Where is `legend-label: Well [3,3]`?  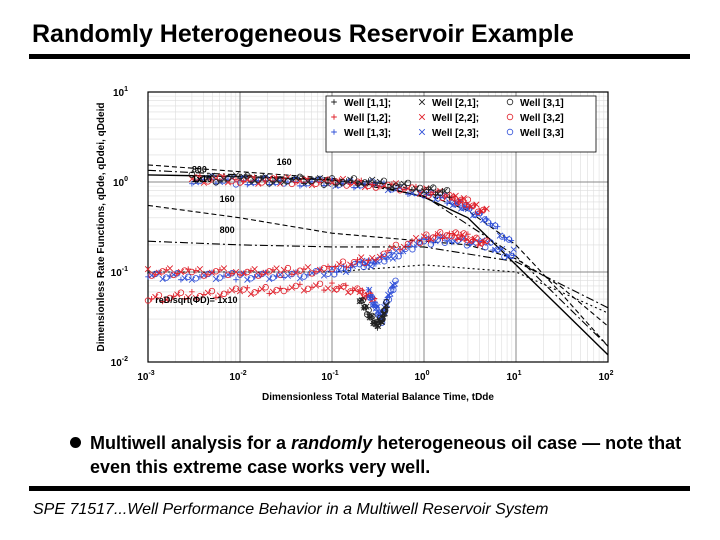 legend-label: Well [3,3] is located at coordinates (542, 133).